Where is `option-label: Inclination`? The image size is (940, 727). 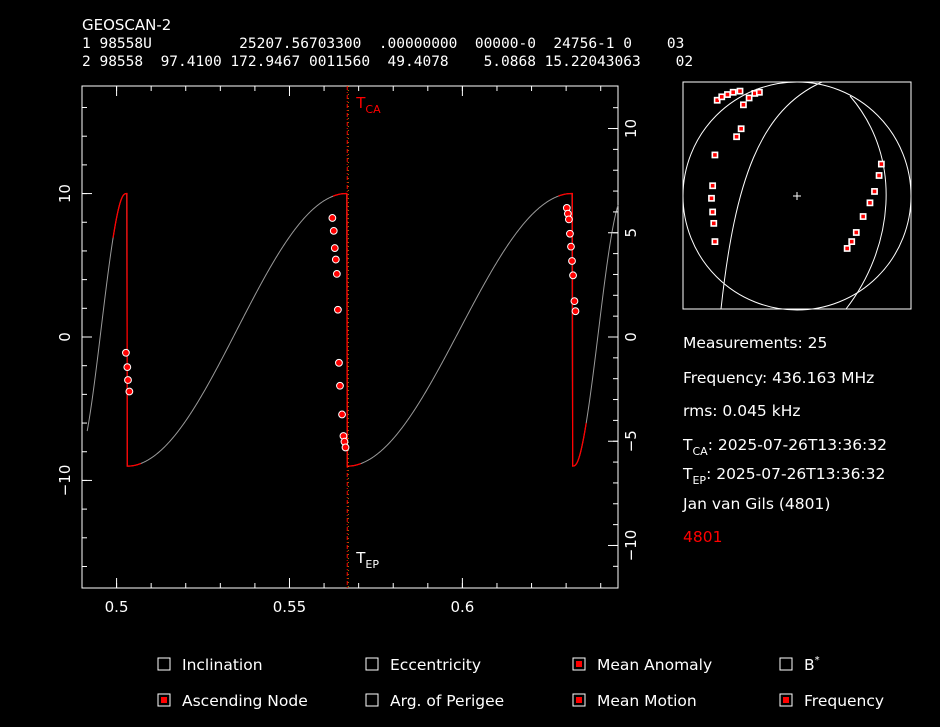 option-label: Inclination is located at coordinates (222, 665).